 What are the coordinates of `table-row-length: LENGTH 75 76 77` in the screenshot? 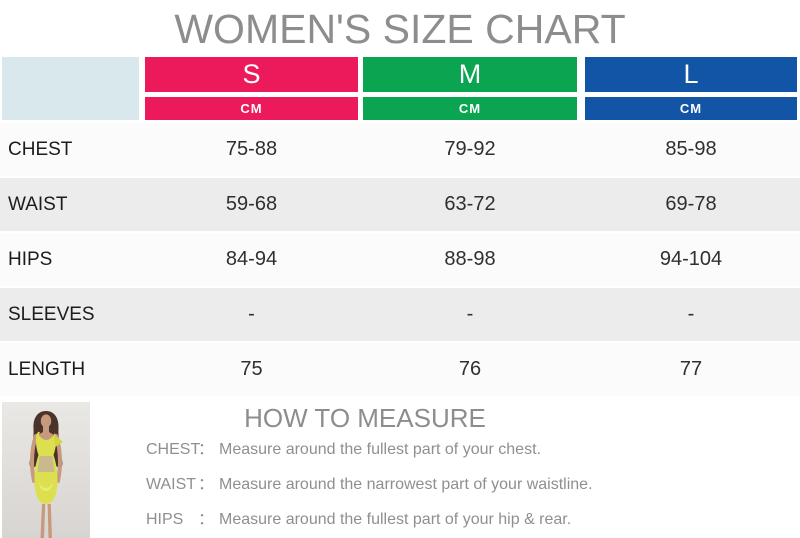 It's located at (400, 370).